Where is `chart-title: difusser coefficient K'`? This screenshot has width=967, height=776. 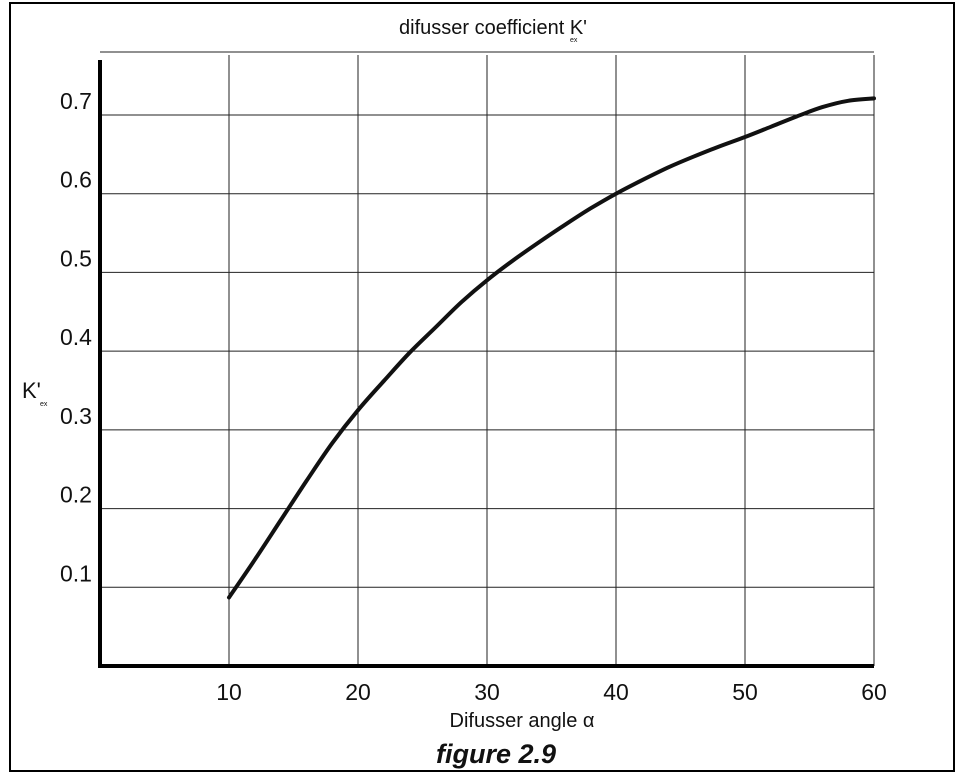 chart-title: difusser coefficient K' is located at coordinates (493, 28).